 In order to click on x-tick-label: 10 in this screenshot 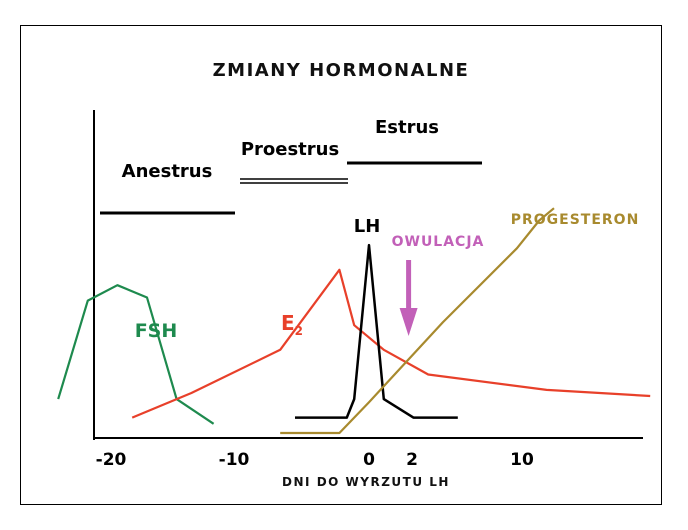, I will do `click(522, 460)`.